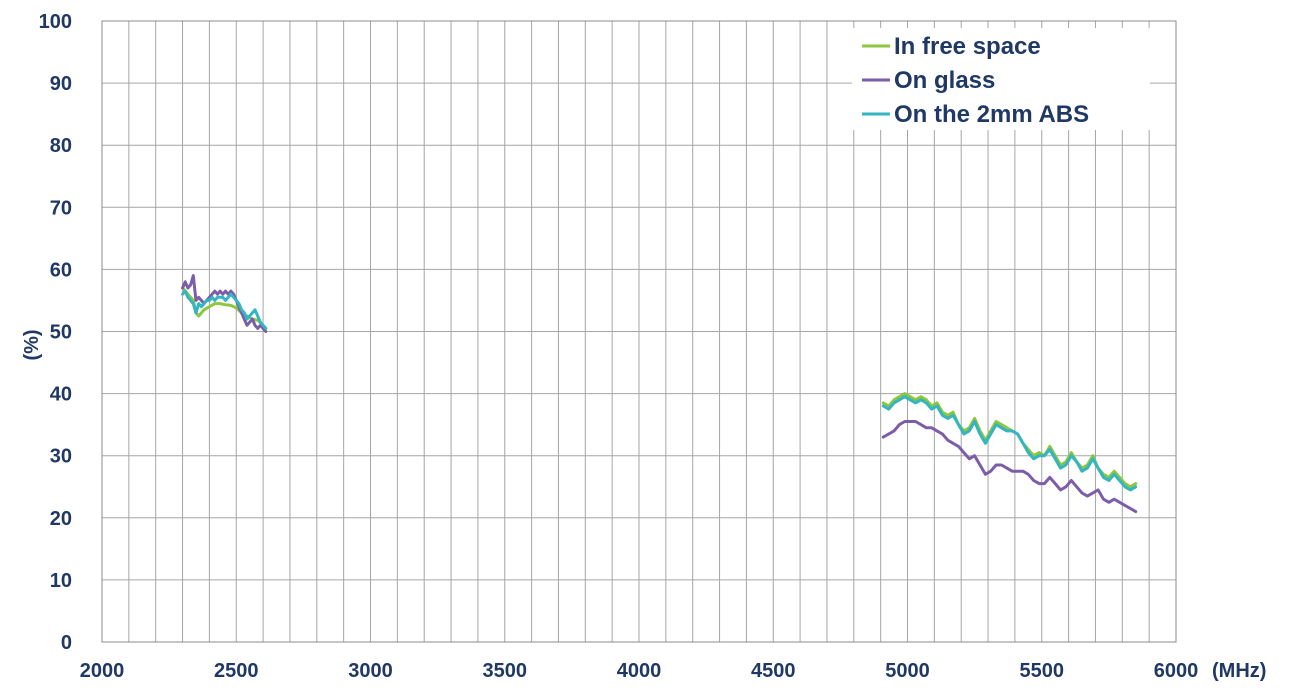  Describe the element at coordinates (236, 671) in the screenshot. I see `x-tick-label: 2500` at that location.